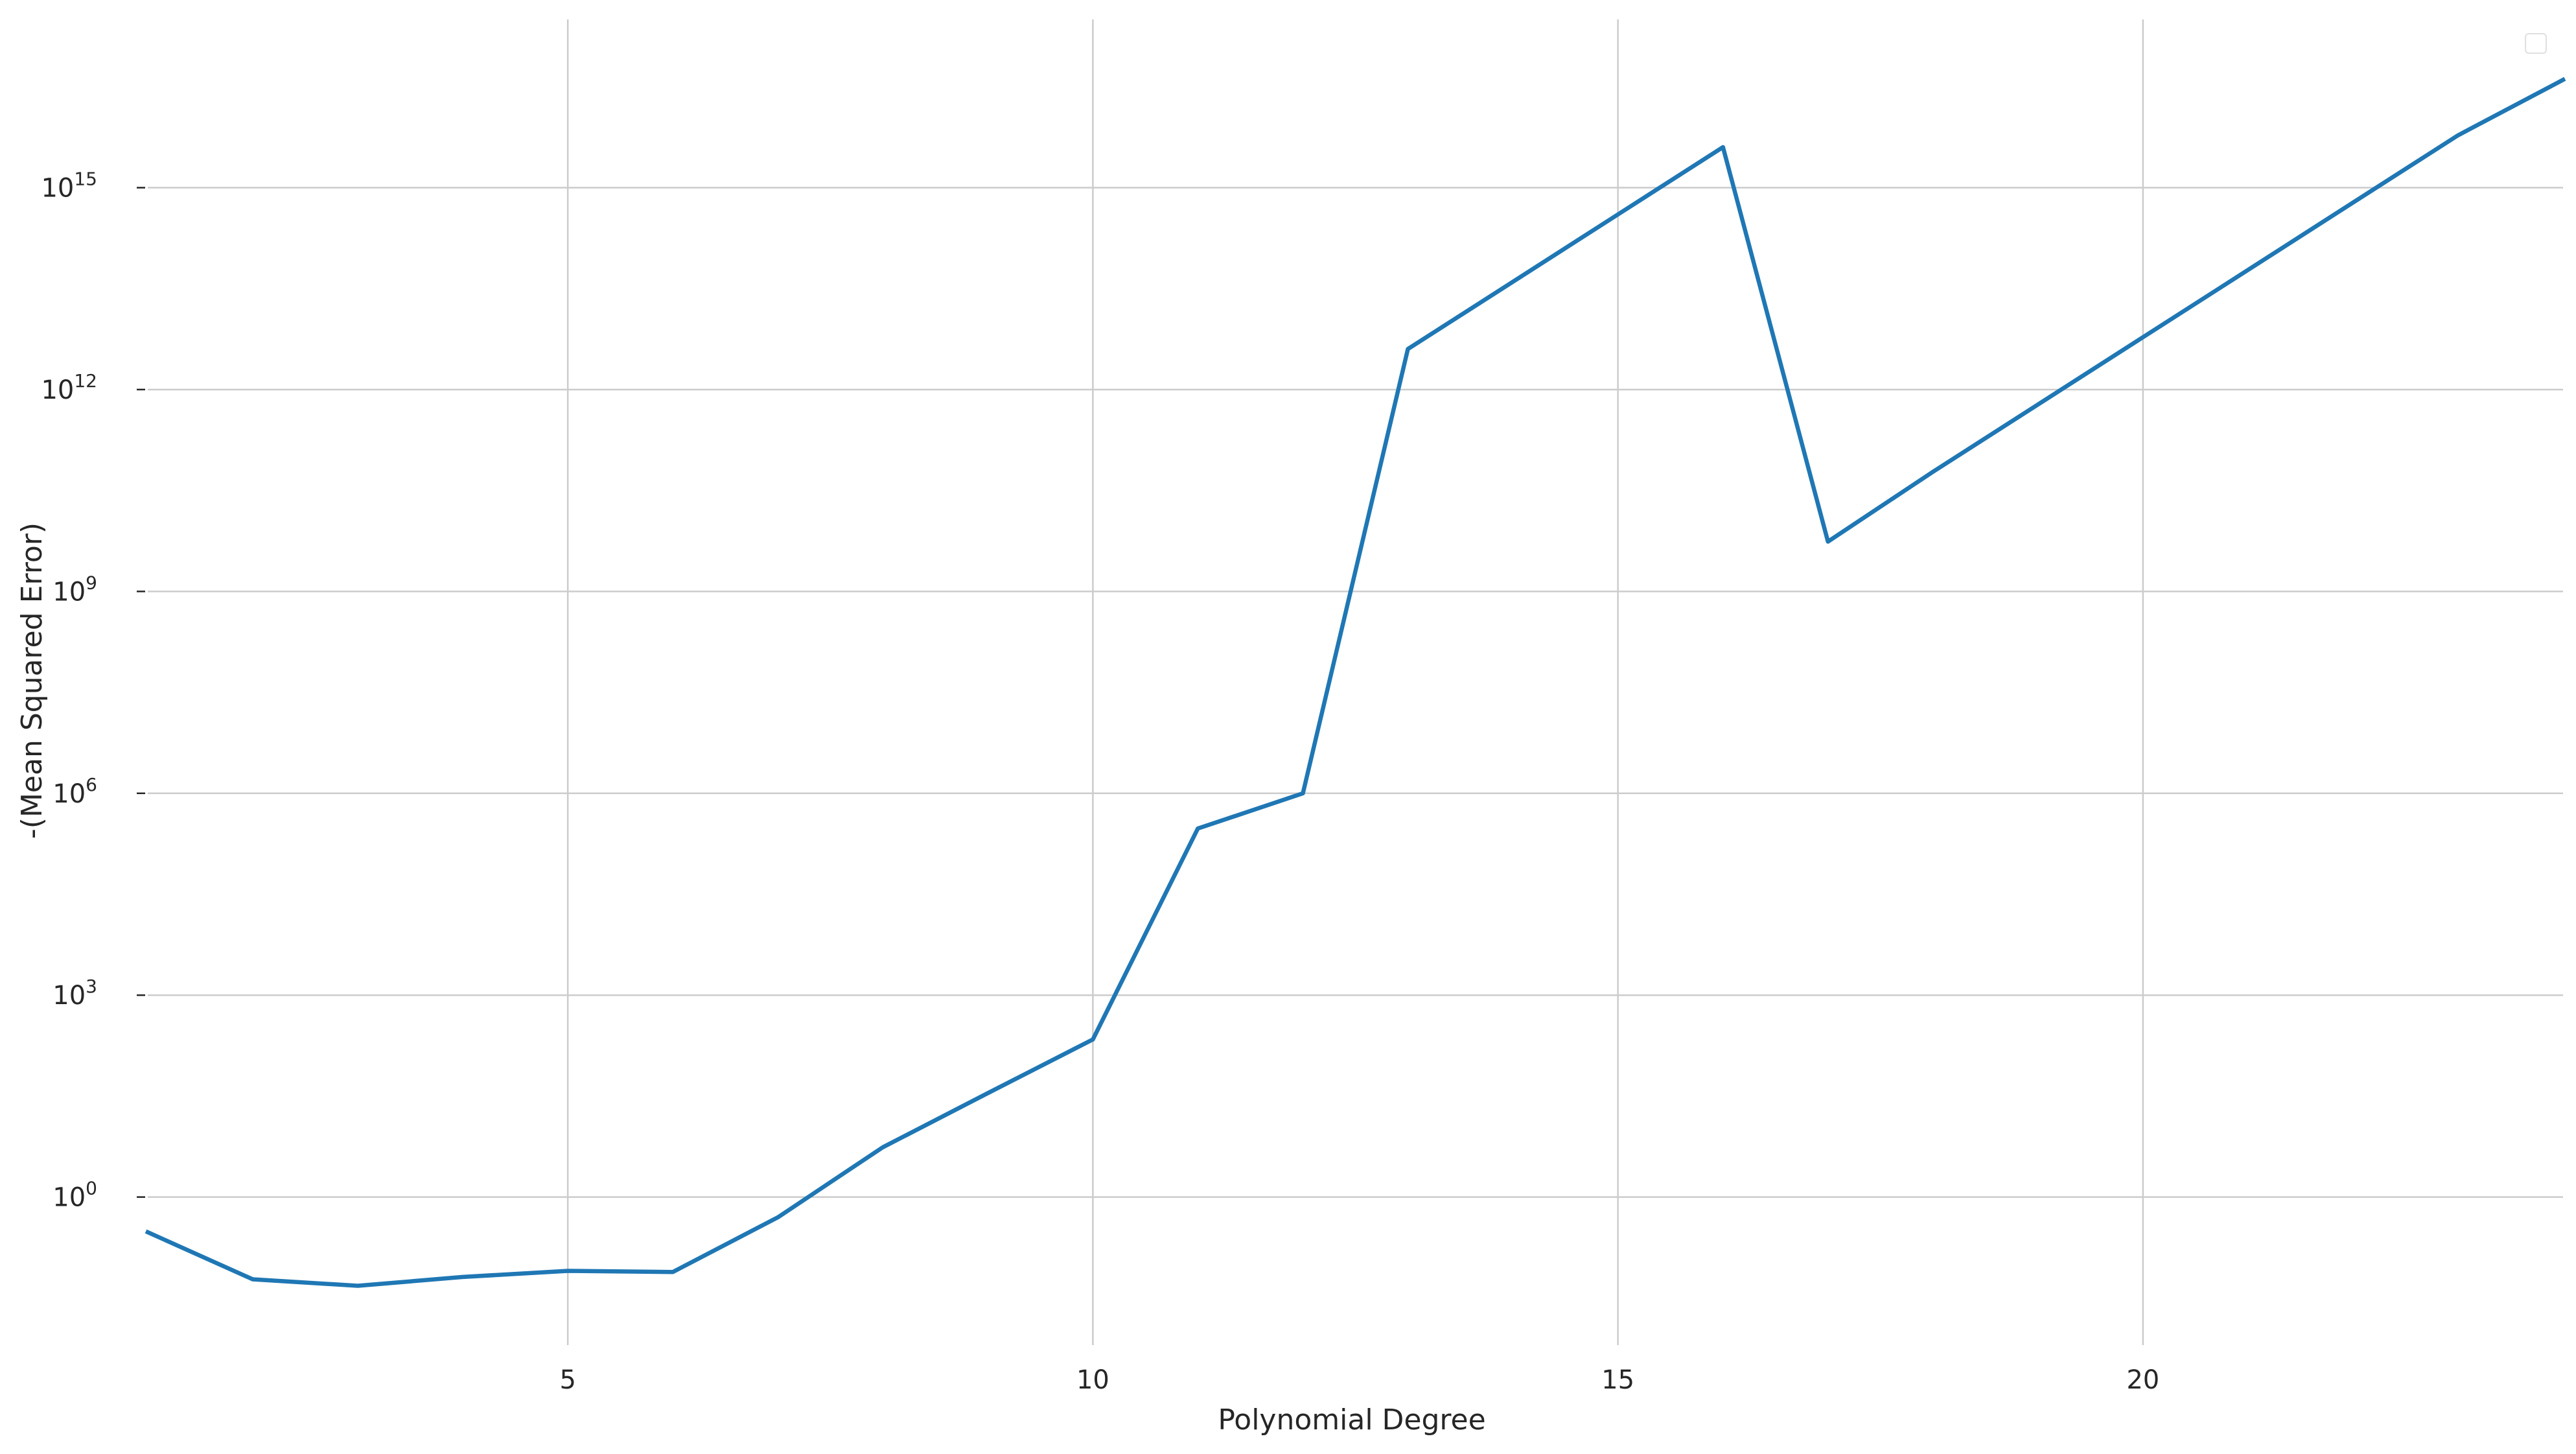 This screenshot has height=1454, width=2576. I want to click on y-tick-exponent: 15, so click(86, 179).